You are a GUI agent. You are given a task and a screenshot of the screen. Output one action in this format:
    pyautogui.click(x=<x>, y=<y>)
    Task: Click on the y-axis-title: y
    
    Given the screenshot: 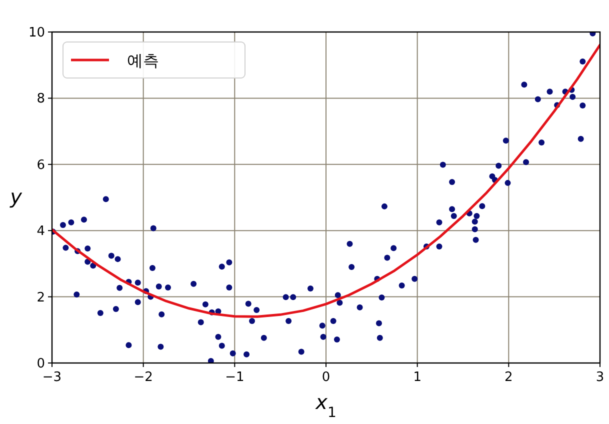 What is the action you would take?
    pyautogui.click(x=16, y=196)
    